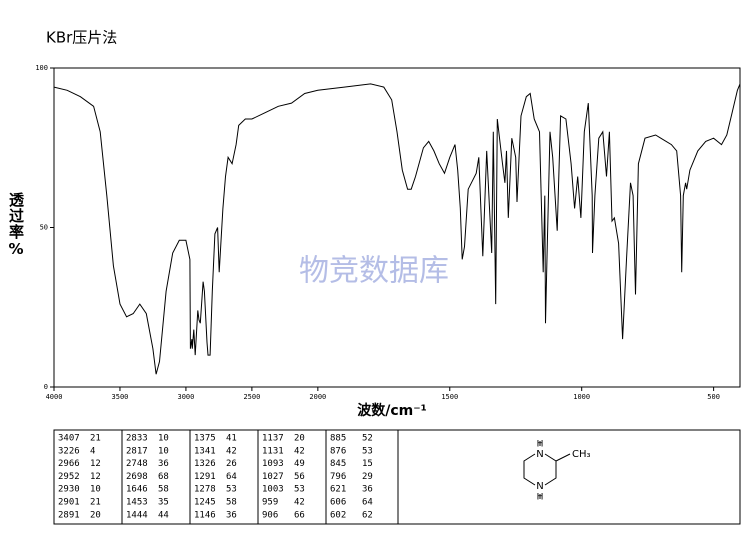 Image resolution: width=748 pixels, height=539 pixels. I want to click on y-tick-label: 50, so click(44, 228).